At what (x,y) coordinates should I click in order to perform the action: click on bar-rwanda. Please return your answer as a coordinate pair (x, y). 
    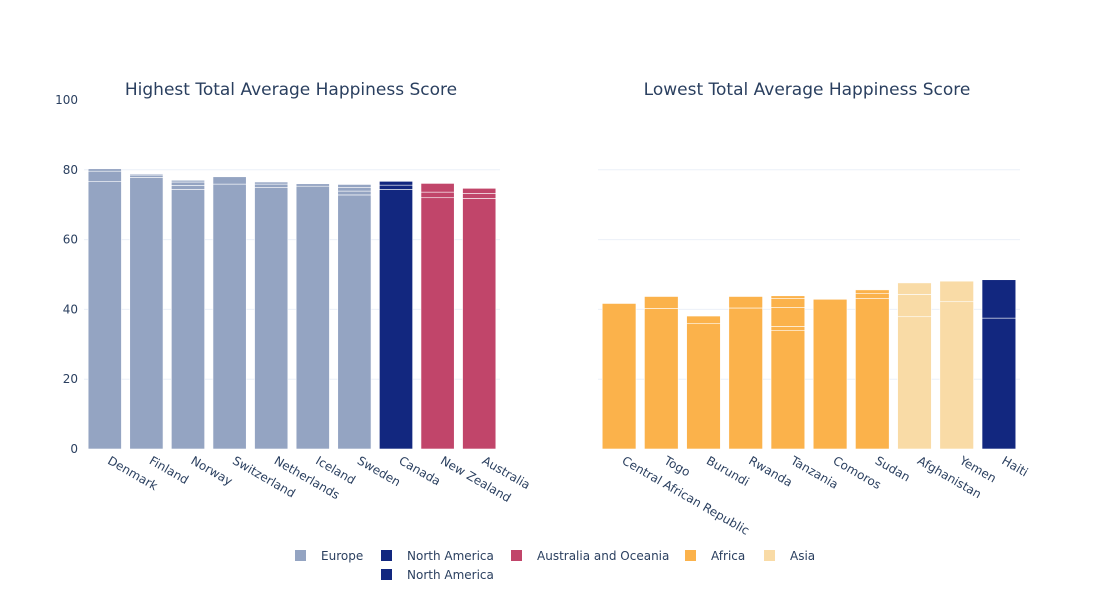
    Looking at the image, I should click on (745, 373).